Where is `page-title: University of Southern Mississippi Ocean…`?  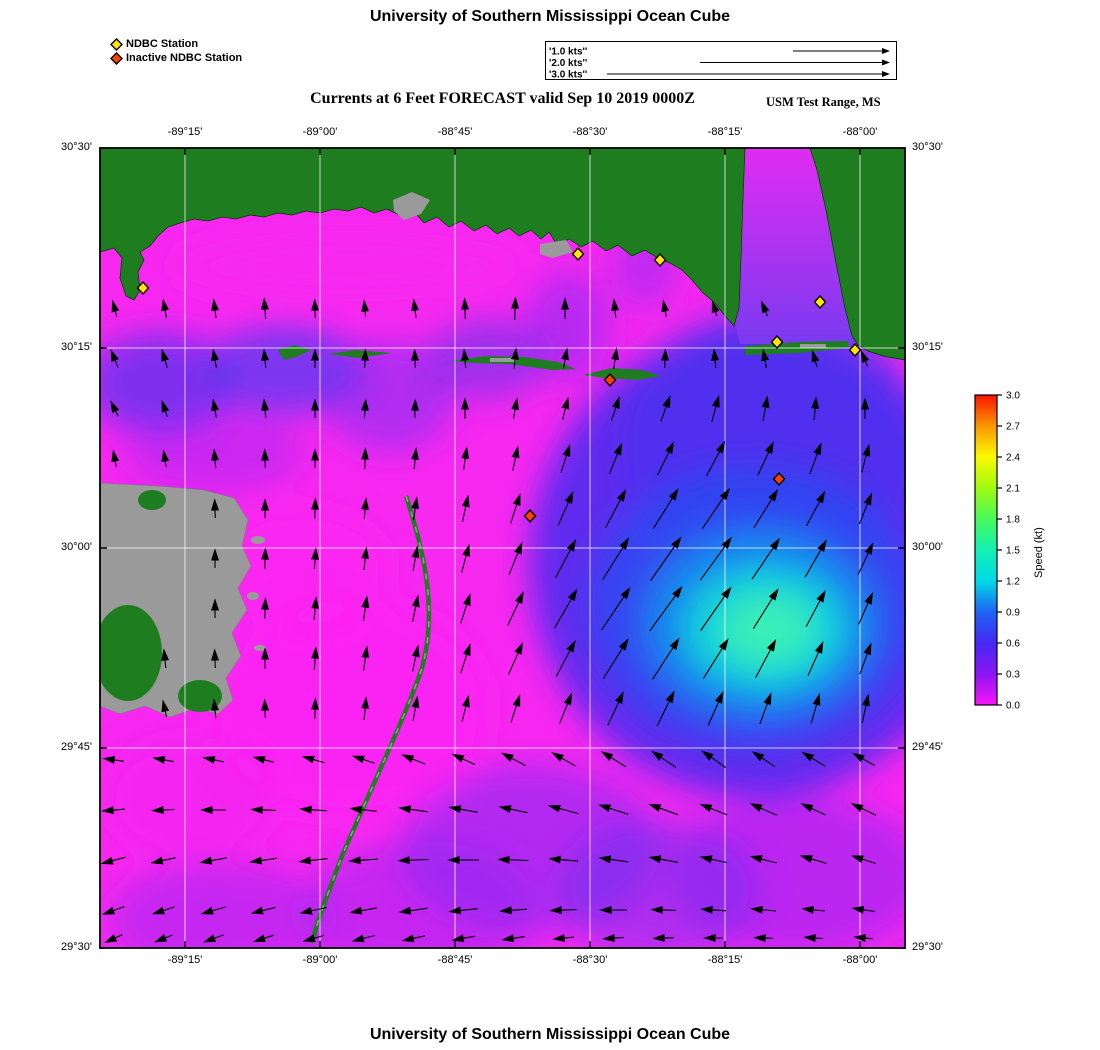
page-title: University of Southern Mississippi Ocean… is located at coordinates (550, 16).